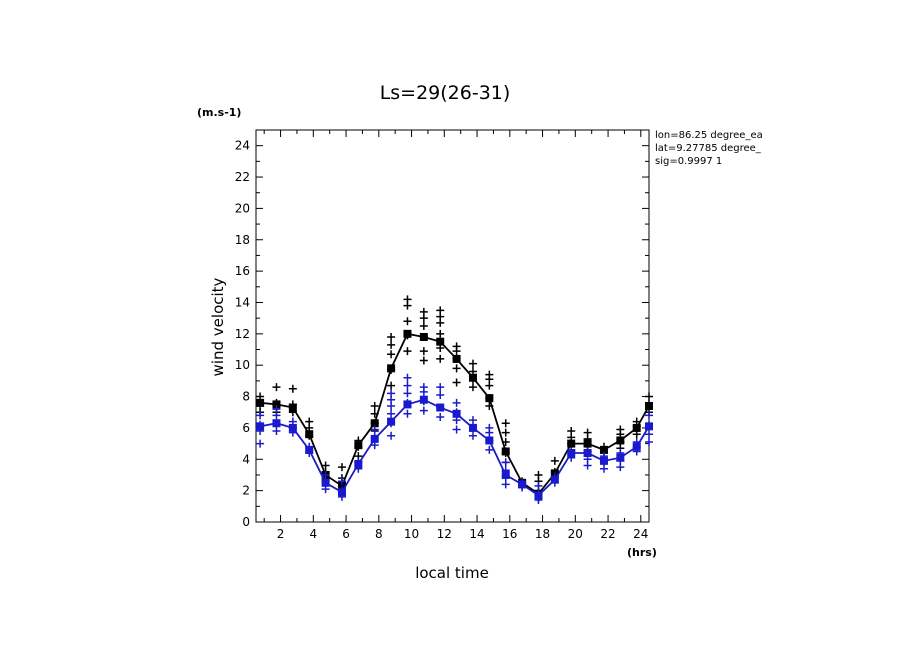  Describe the element at coordinates (242, 208) in the screenshot. I see `y-tick-label: 20` at that location.